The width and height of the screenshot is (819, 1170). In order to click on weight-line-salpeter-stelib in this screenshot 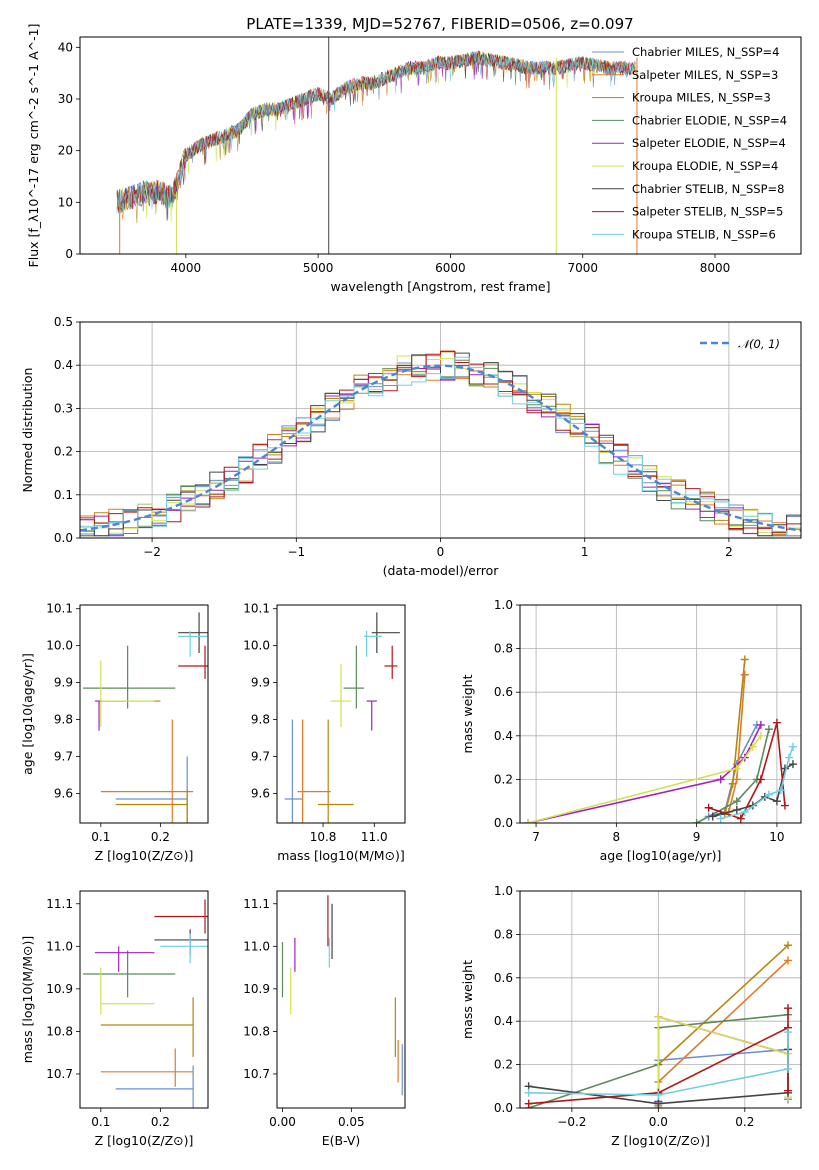, I will do `click(747, 771)`.